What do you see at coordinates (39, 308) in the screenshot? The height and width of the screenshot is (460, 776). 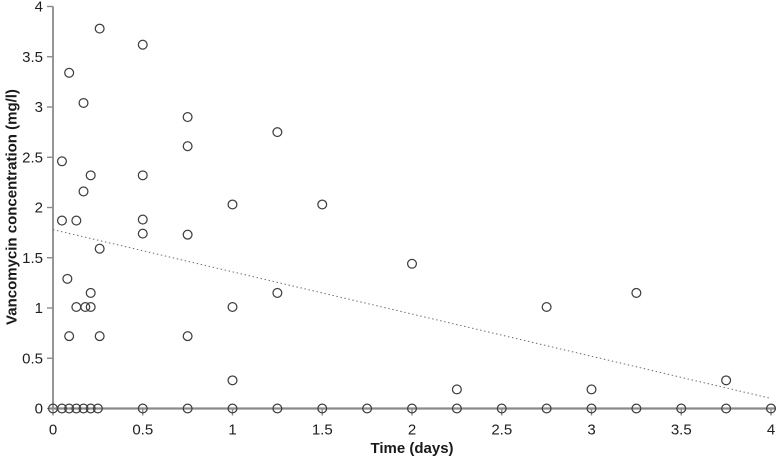 I see `y-tick-label: 1` at bounding box center [39, 308].